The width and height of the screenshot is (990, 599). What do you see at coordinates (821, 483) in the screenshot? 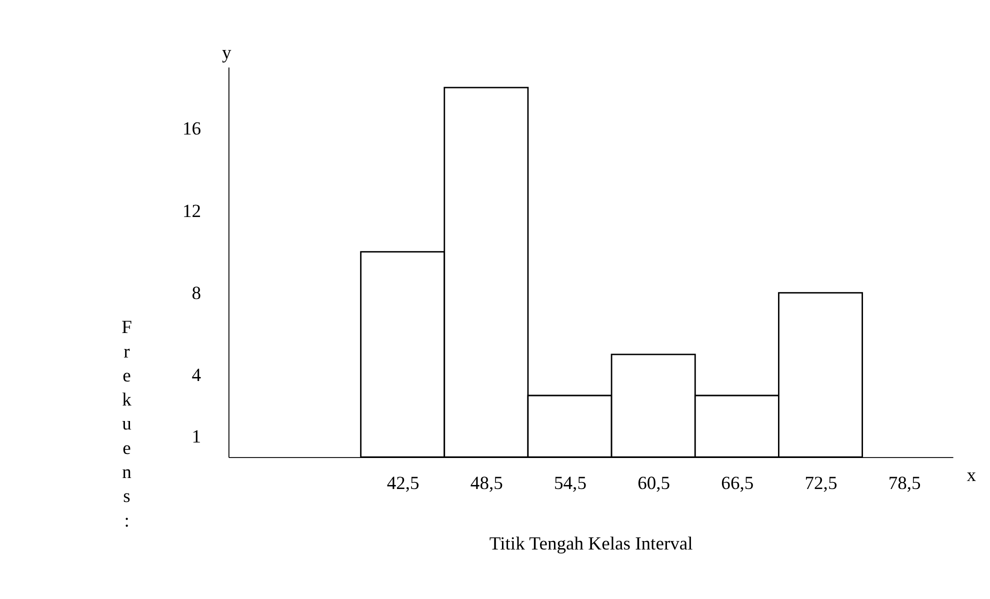
I see `x-tick-label: 72,5` at bounding box center [821, 483].